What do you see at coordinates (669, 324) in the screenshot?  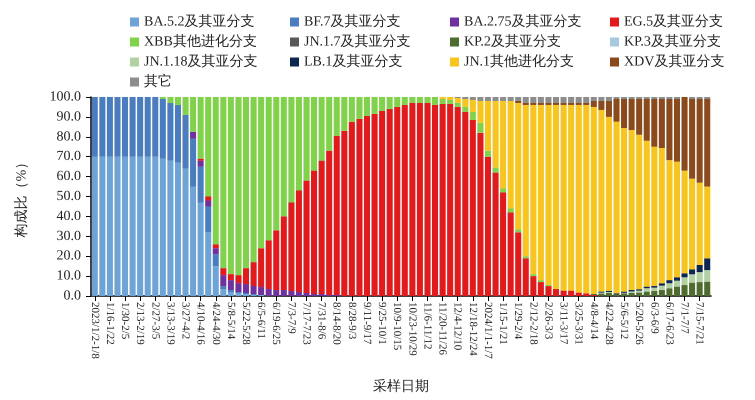 I see `x-tick-label: 6/17-6/23` at bounding box center [669, 324].